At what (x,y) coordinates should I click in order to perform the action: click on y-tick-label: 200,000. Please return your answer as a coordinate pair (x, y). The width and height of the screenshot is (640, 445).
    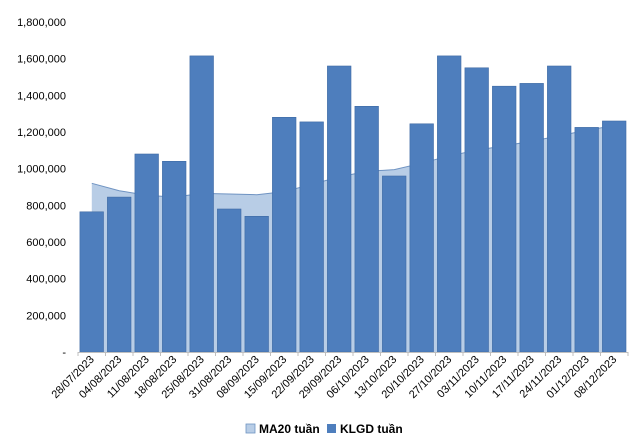
    Looking at the image, I should click on (46, 316).